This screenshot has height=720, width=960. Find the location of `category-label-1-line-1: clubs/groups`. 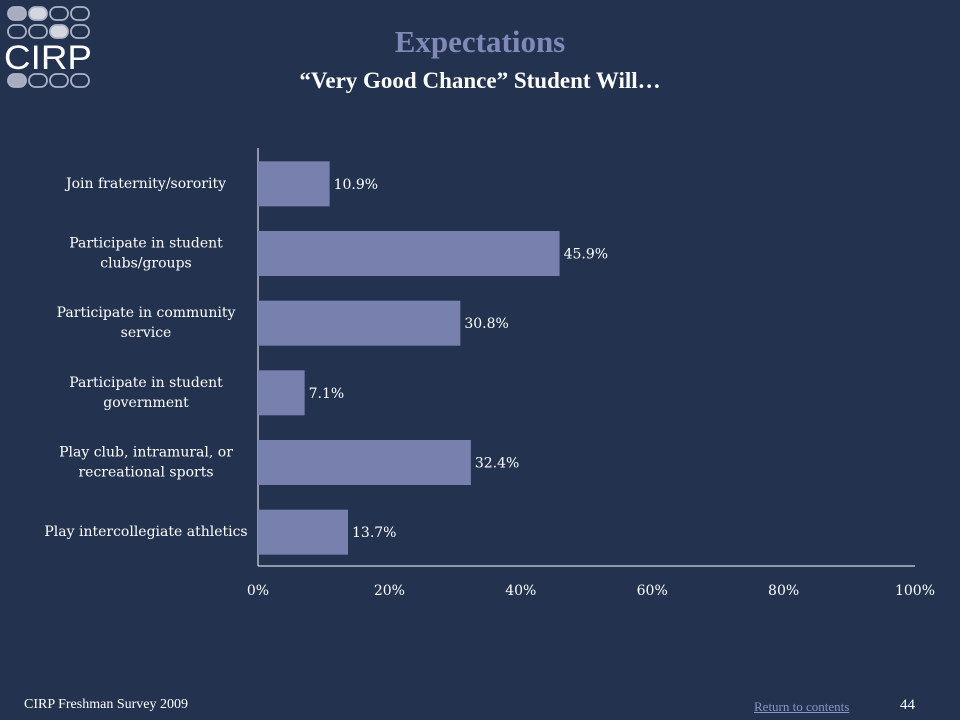

category-label-1-line-1: clubs/groups is located at coordinates (145, 264).